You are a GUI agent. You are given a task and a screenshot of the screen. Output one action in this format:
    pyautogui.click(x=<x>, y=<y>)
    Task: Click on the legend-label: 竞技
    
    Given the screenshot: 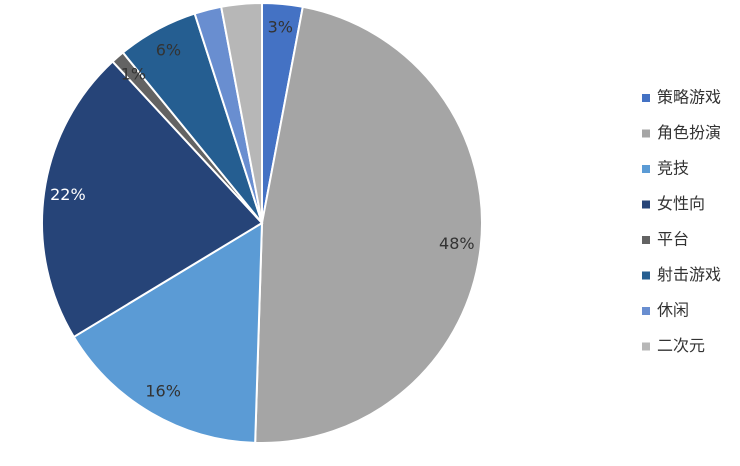 What is the action you would take?
    pyautogui.click(x=673, y=168)
    